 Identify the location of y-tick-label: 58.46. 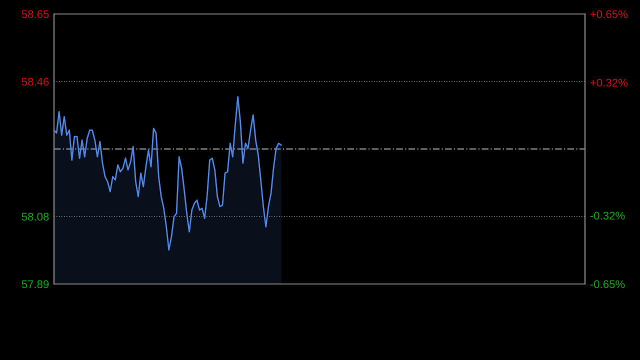
(35, 82).